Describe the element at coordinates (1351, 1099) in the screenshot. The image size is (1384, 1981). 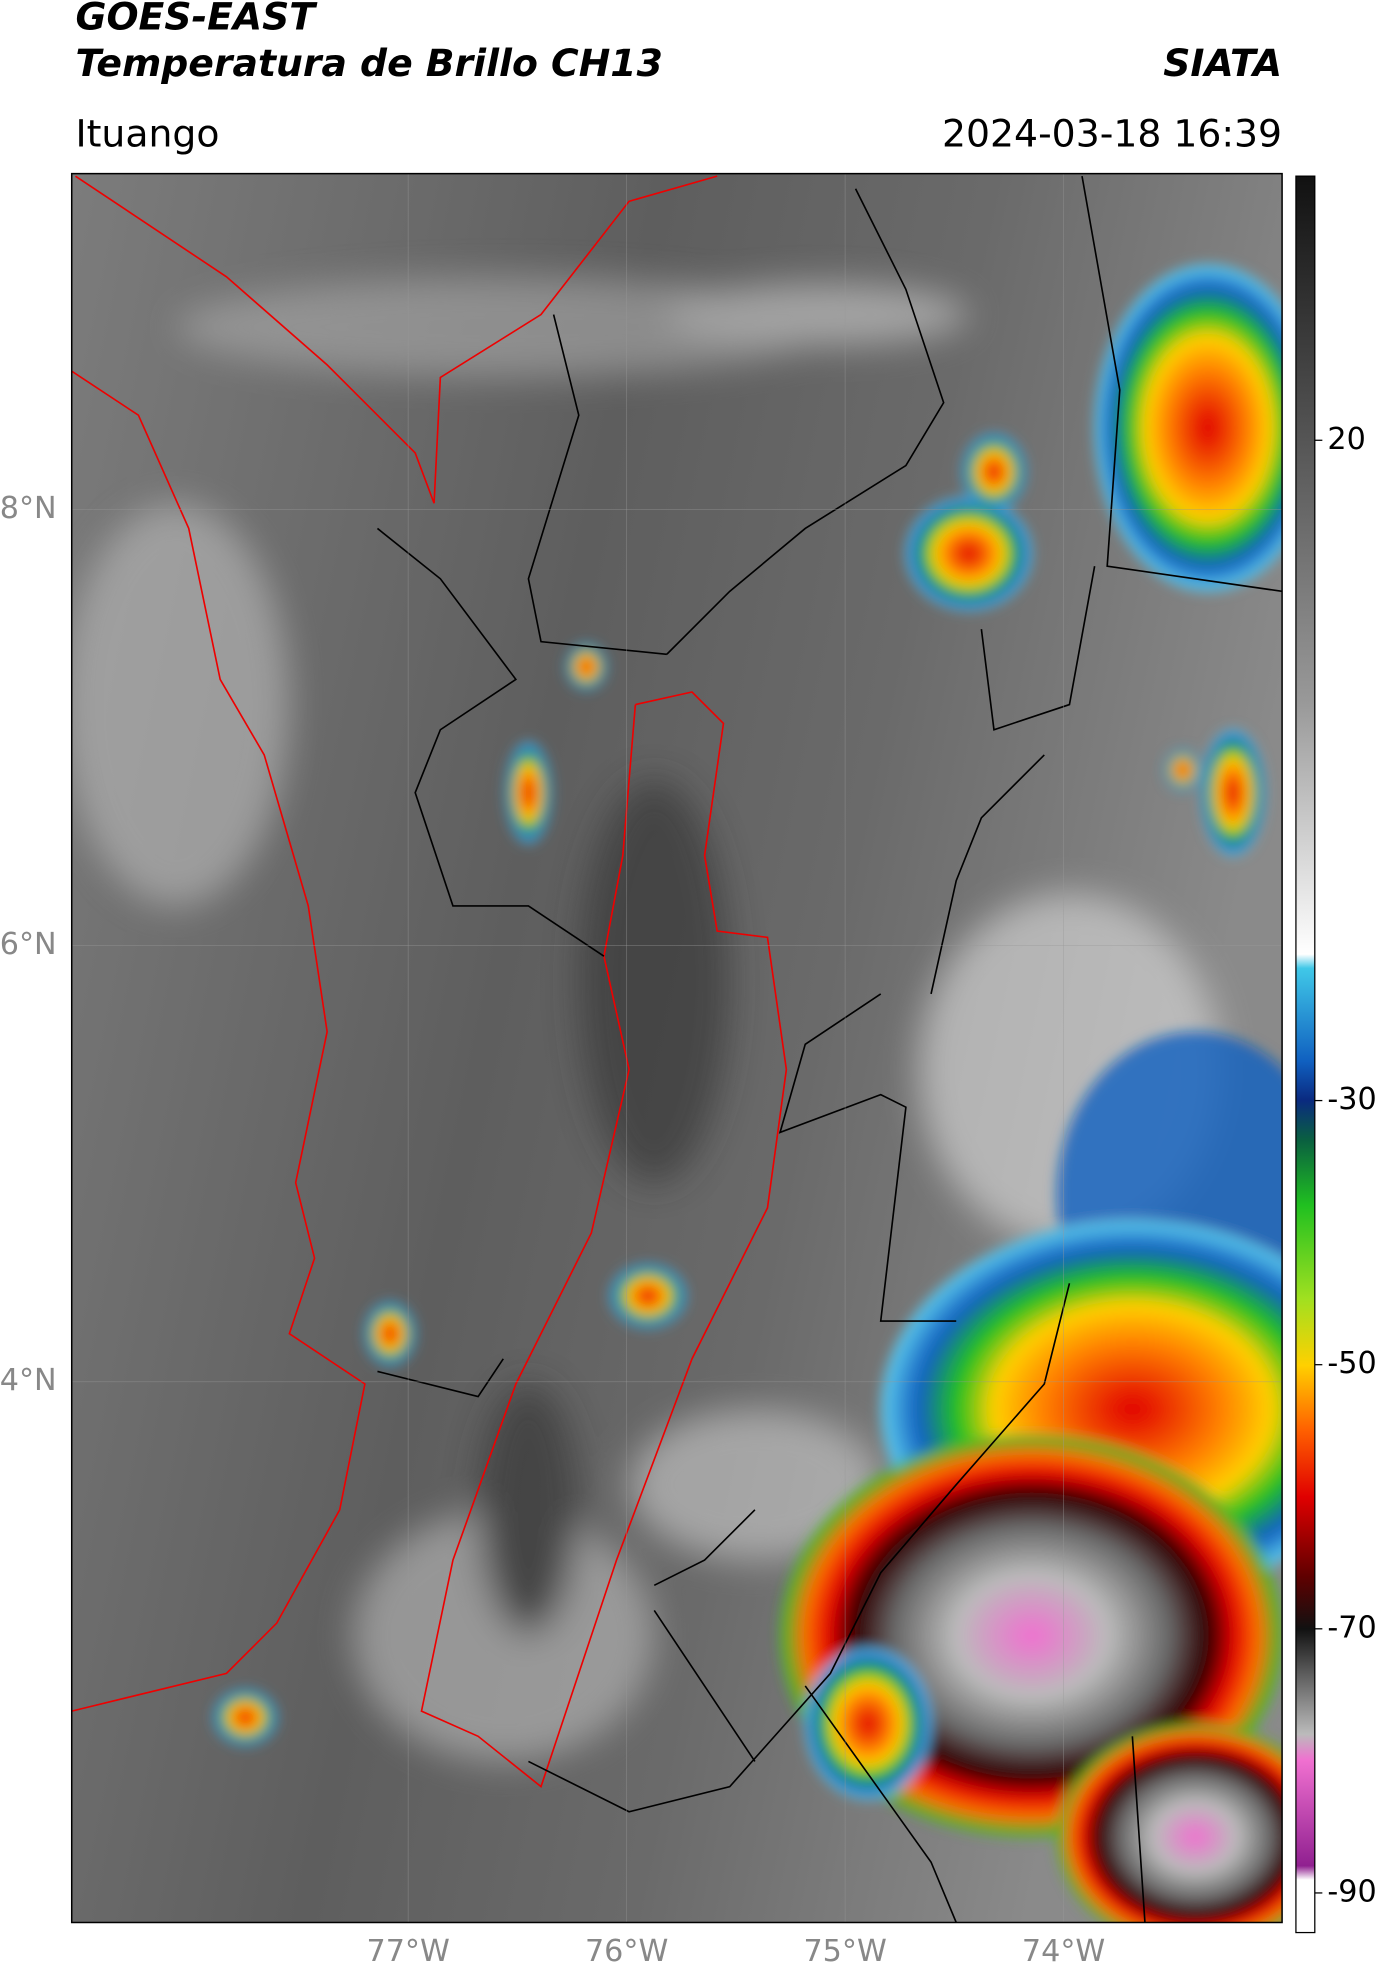
I see `colorbar-tick-label: -30` at that location.